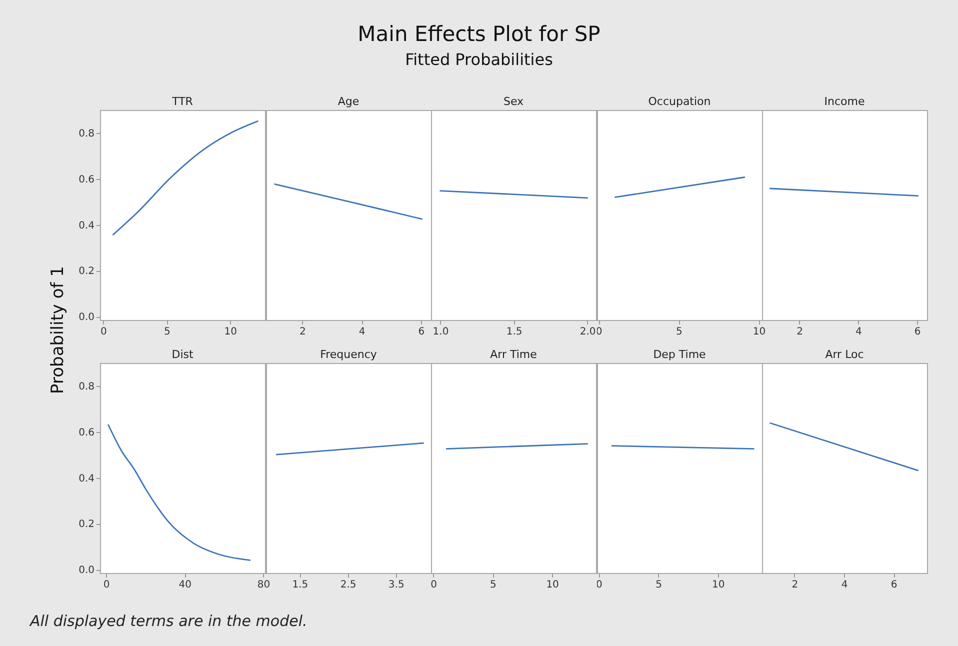 The width and height of the screenshot is (958, 646). I want to click on chart-title: Occupation, so click(679, 101).